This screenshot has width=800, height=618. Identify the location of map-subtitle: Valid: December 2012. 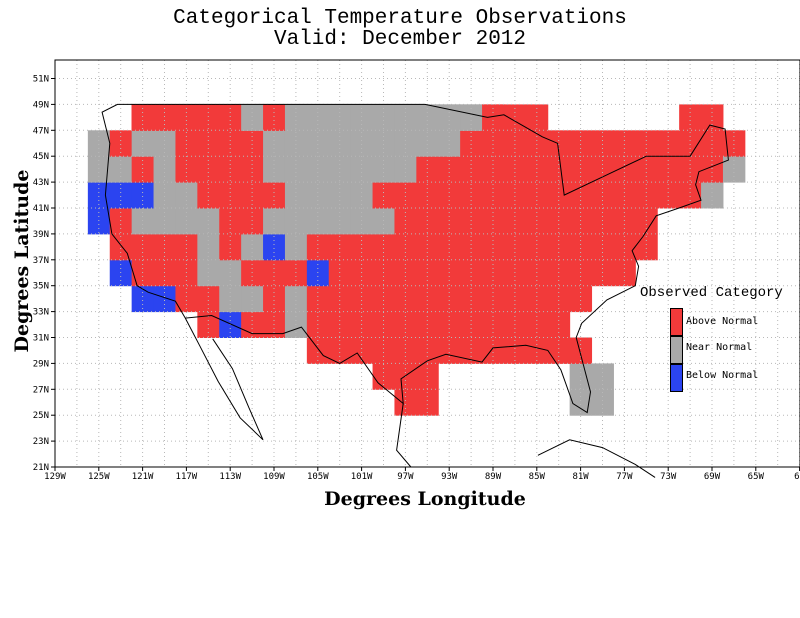
(400, 39).